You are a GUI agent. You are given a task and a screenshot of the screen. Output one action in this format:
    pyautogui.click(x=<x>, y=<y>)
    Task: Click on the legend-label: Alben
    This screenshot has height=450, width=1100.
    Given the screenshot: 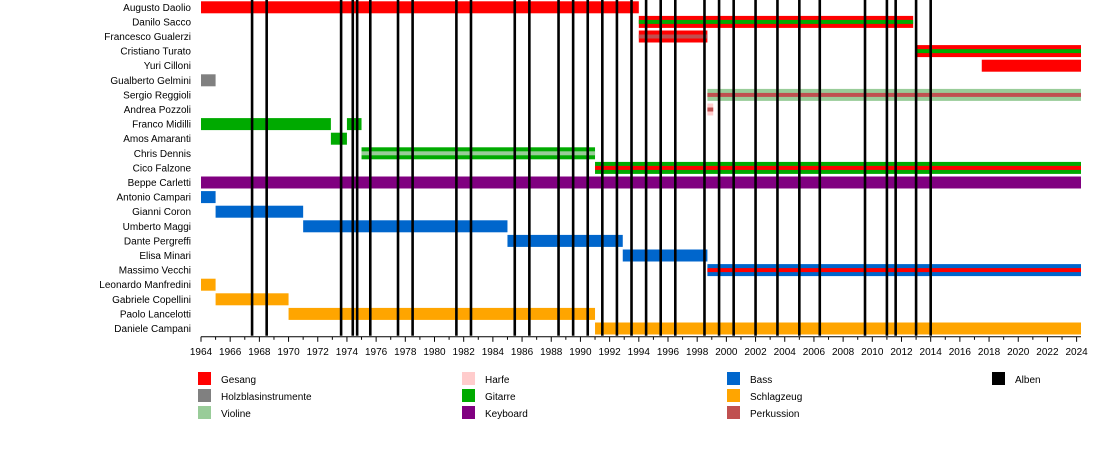 What is the action you would take?
    pyautogui.click(x=1028, y=380)
    